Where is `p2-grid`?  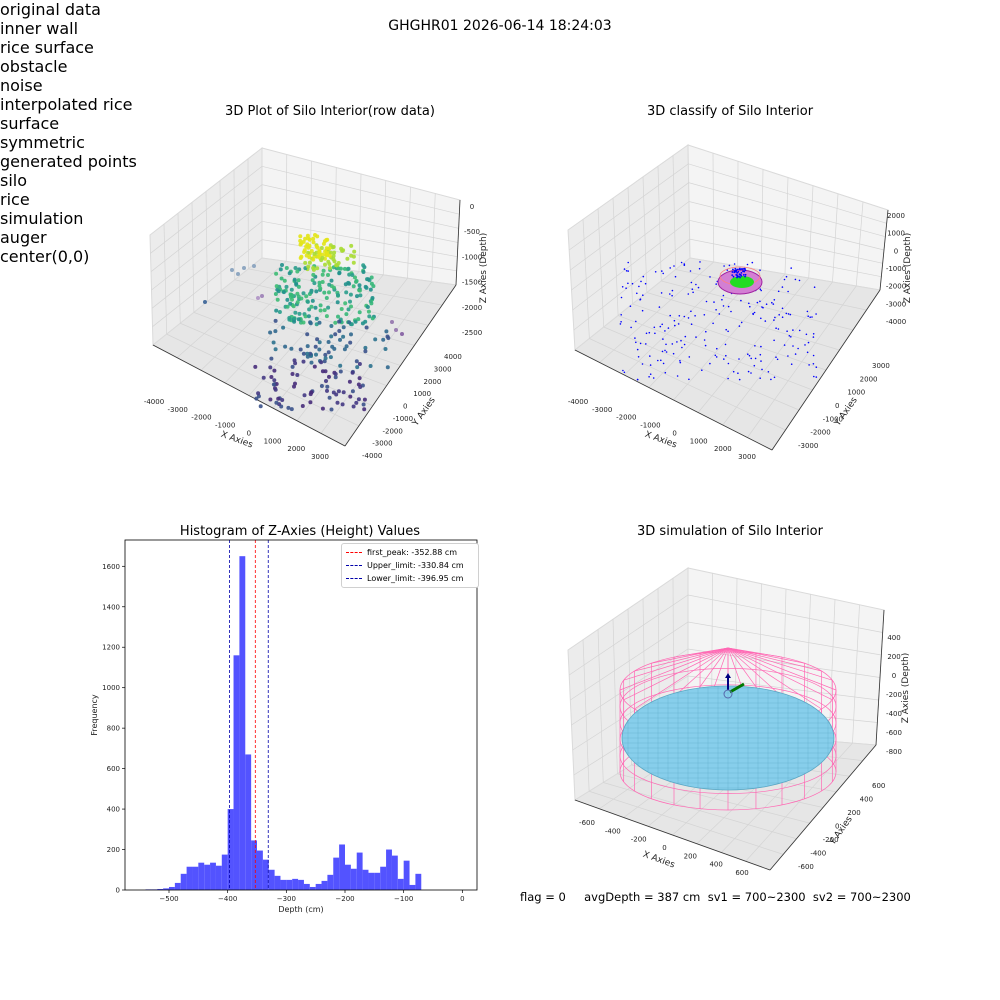
p2-grid is located at coordinates (727, 295).